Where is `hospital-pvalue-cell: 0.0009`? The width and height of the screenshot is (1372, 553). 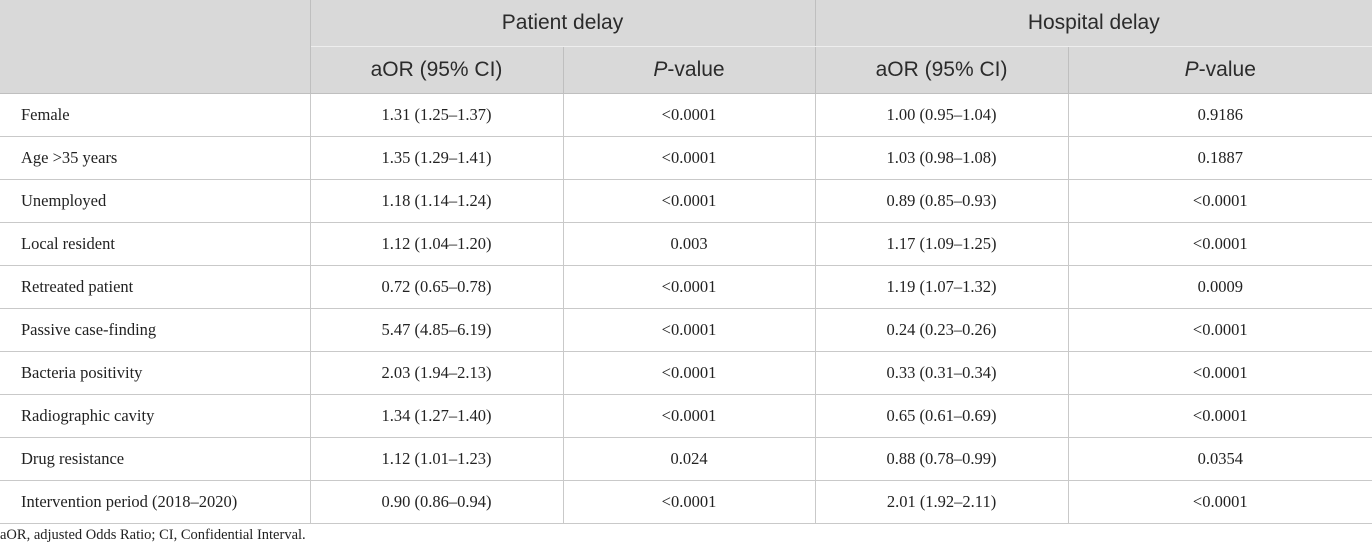
hospital-pvalue-cell: 0.0009 is located at coordinates (1219, 287).